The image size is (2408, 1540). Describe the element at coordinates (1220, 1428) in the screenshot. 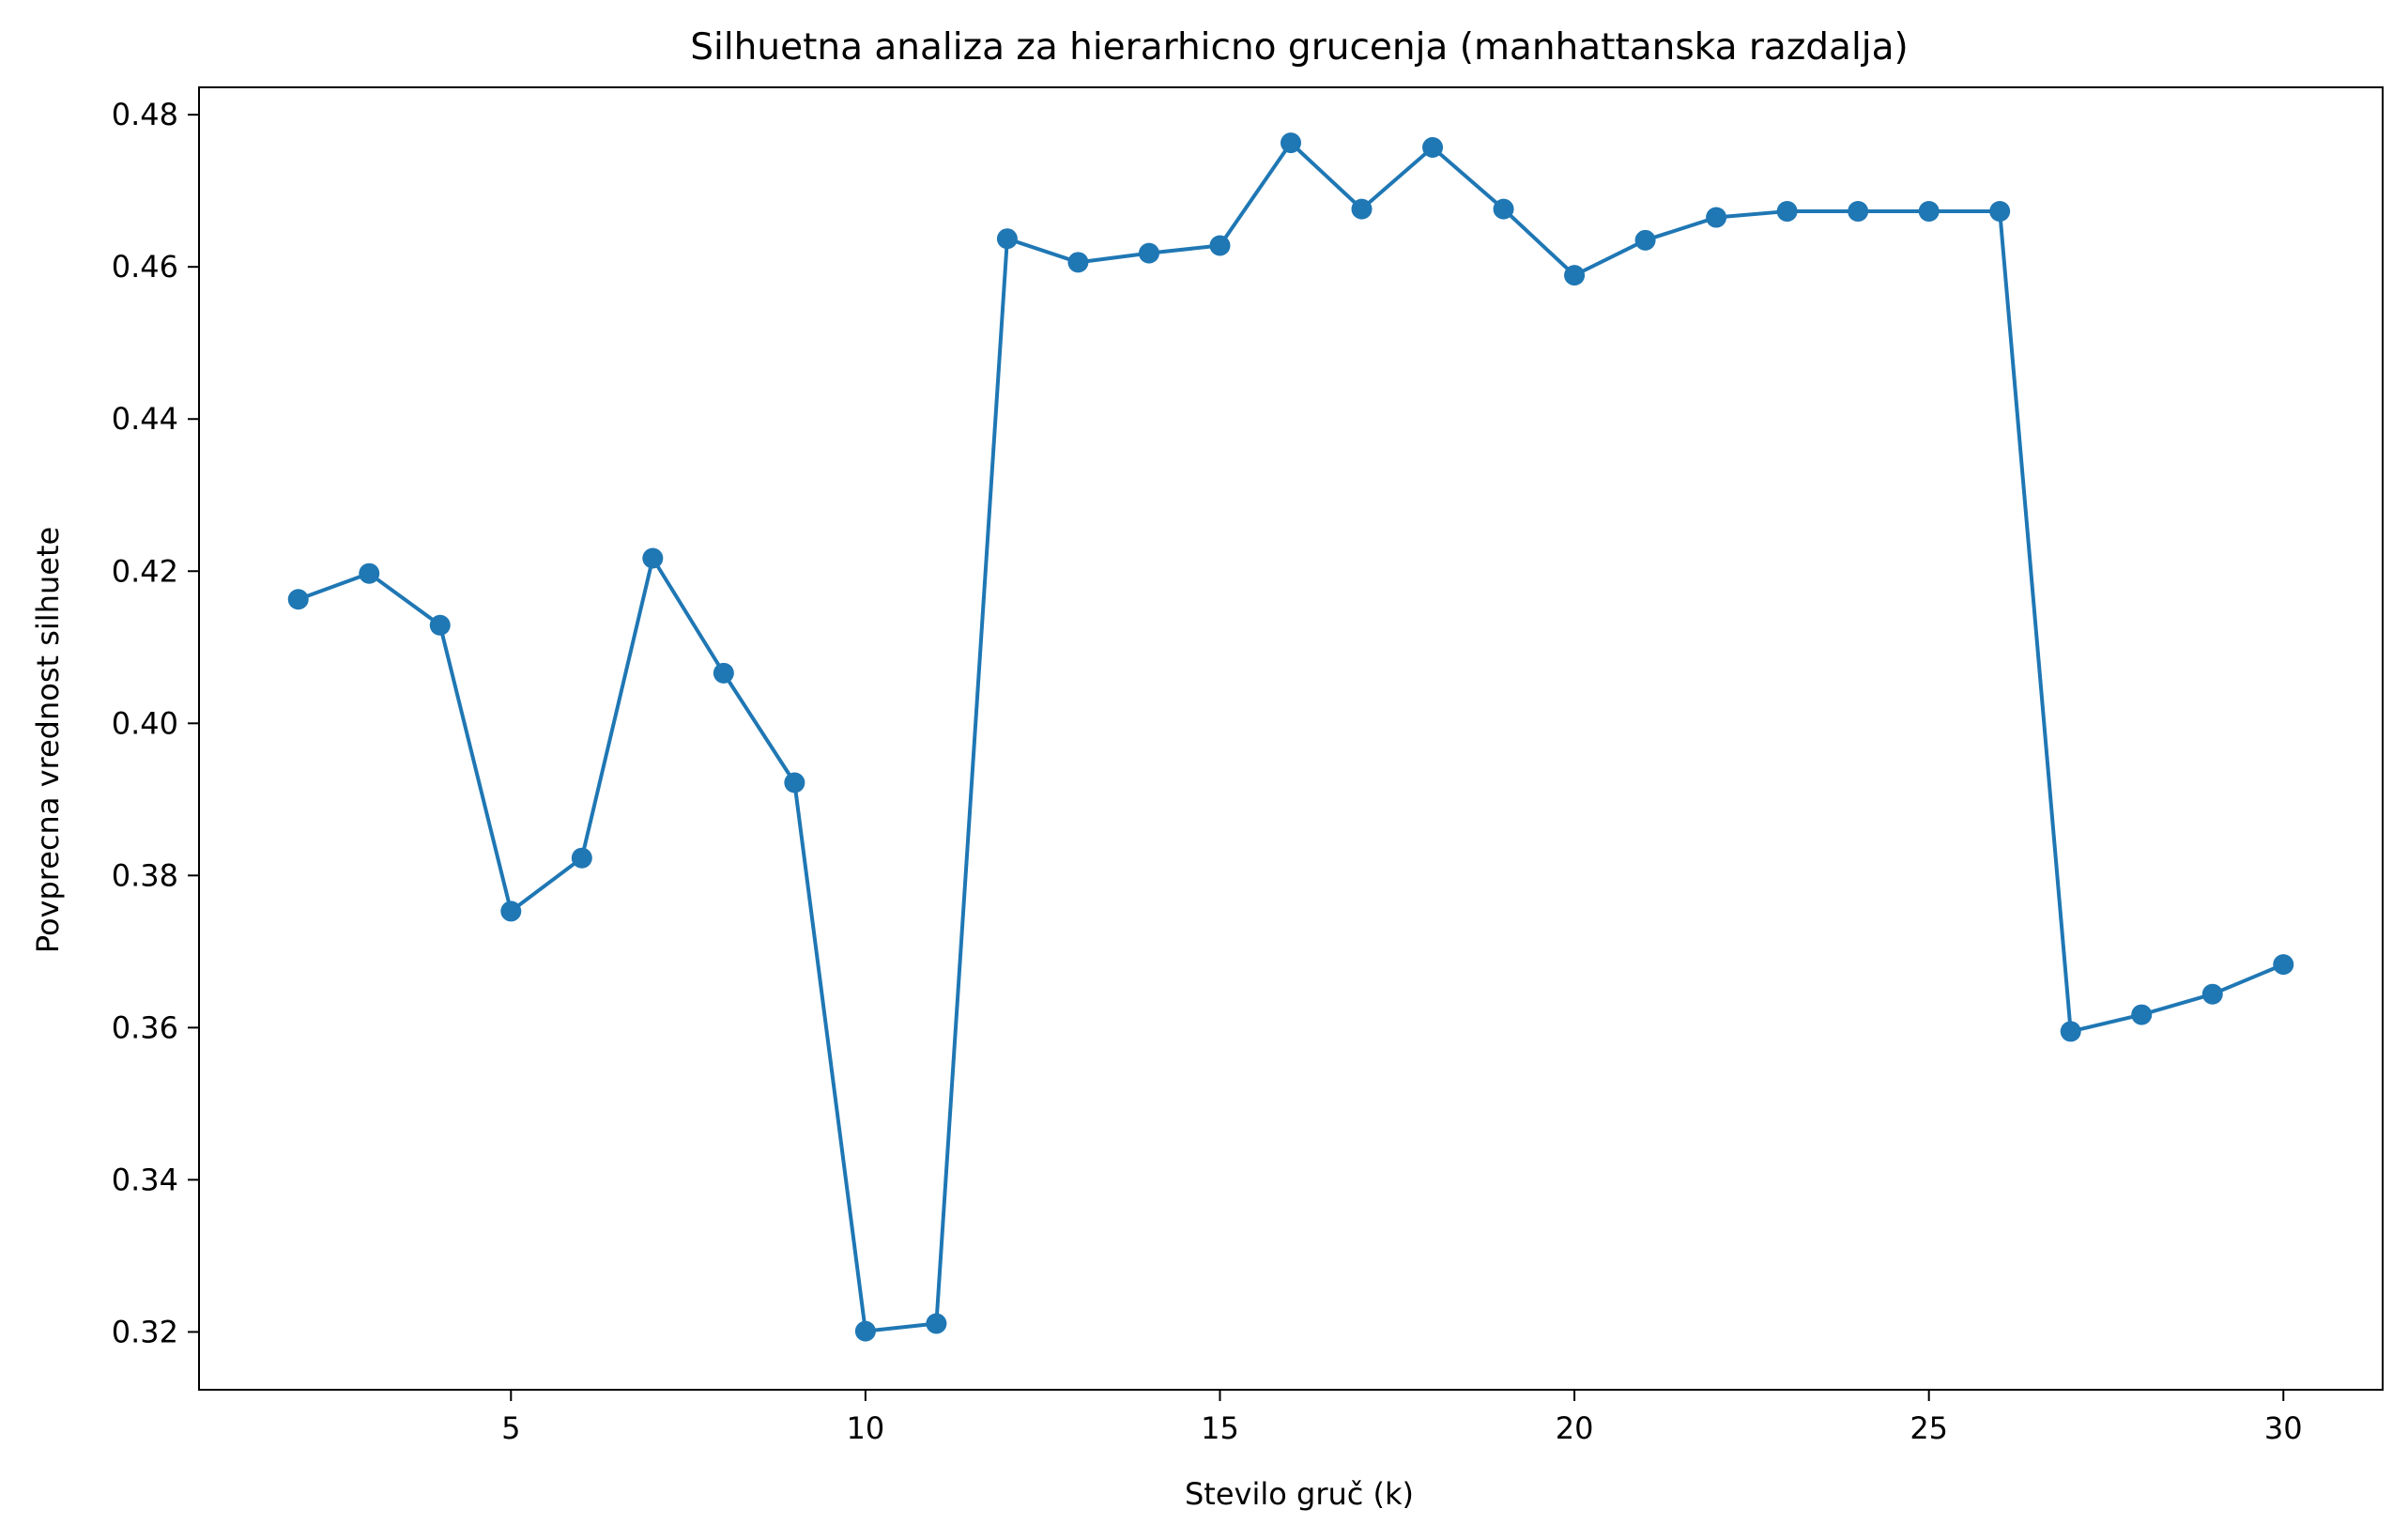

I see `x-tick-label: 15` at that location.